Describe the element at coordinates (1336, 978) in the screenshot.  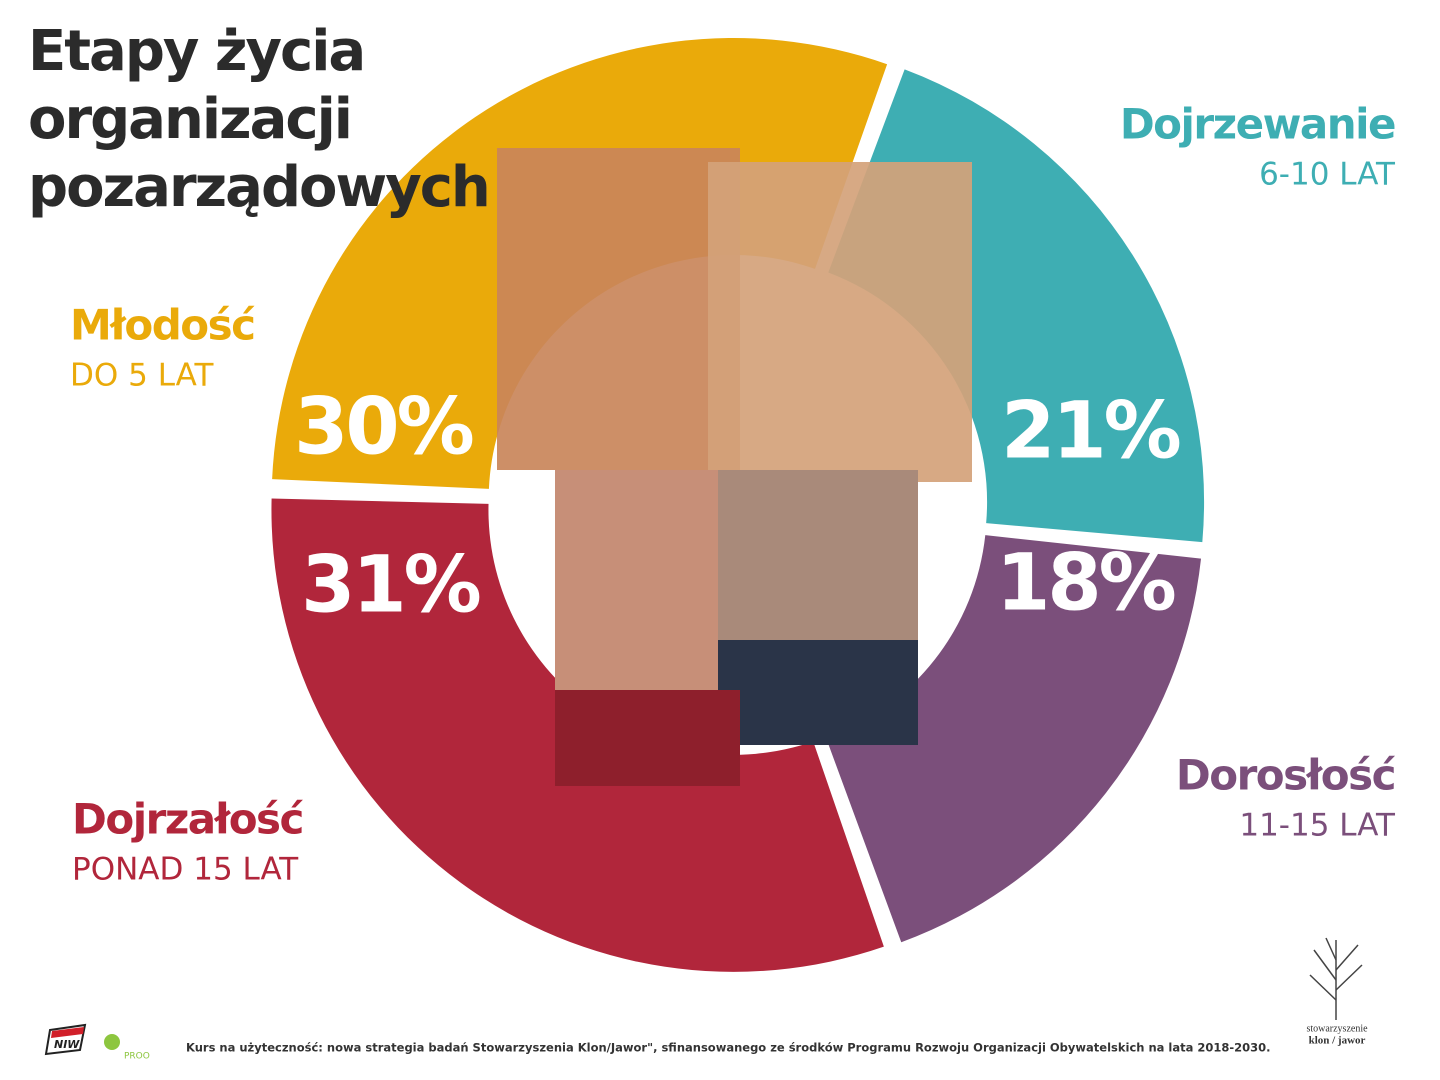
I see `logo-klon` at that location.